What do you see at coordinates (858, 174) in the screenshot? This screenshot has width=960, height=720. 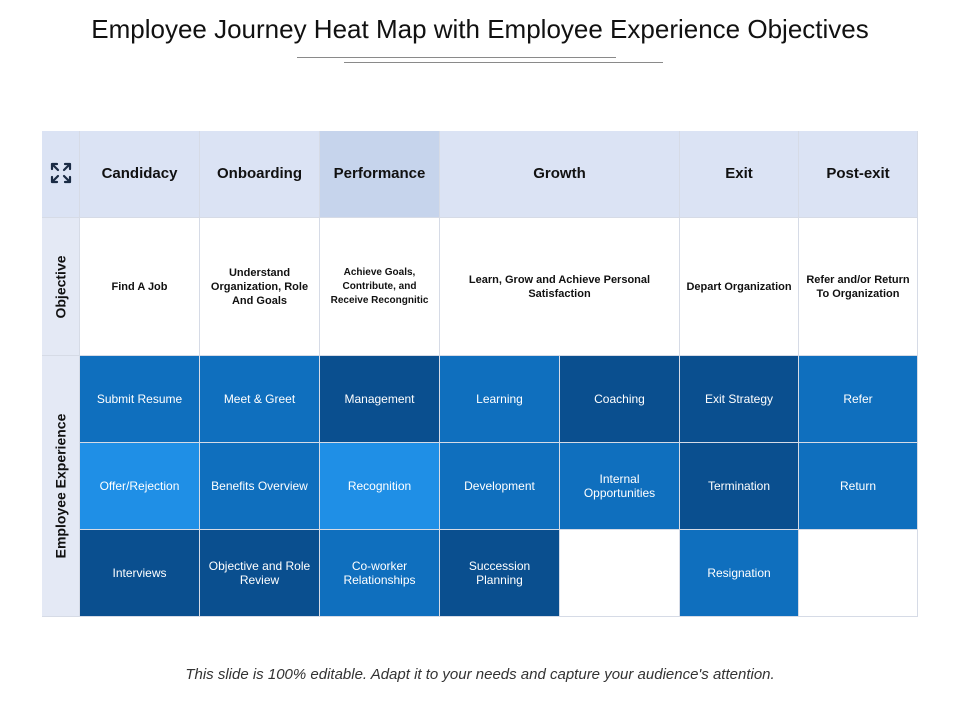 I see `header-post-exit: Post-exit` at bounding box center [858, 174].